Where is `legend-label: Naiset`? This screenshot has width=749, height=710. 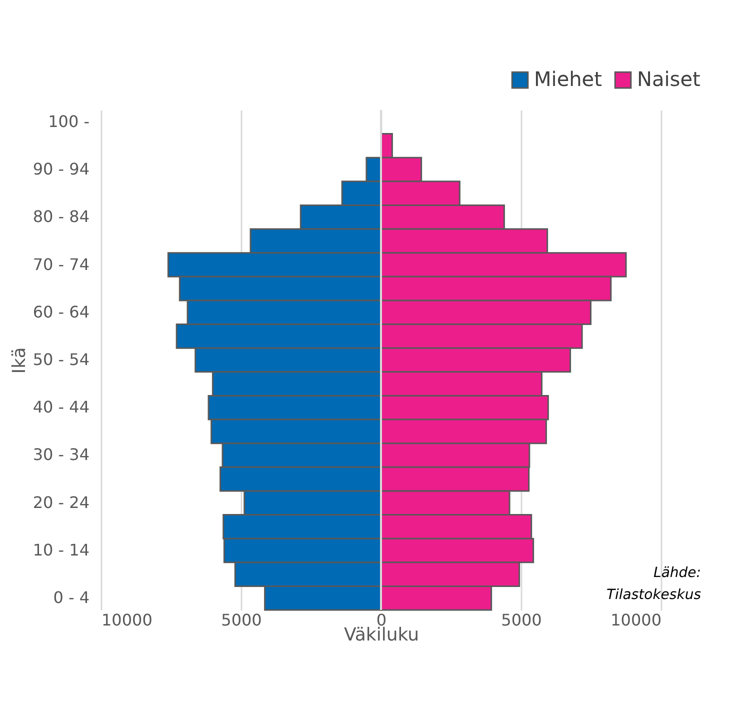 legend-label: Naiset is located at coordinates (668, 79).